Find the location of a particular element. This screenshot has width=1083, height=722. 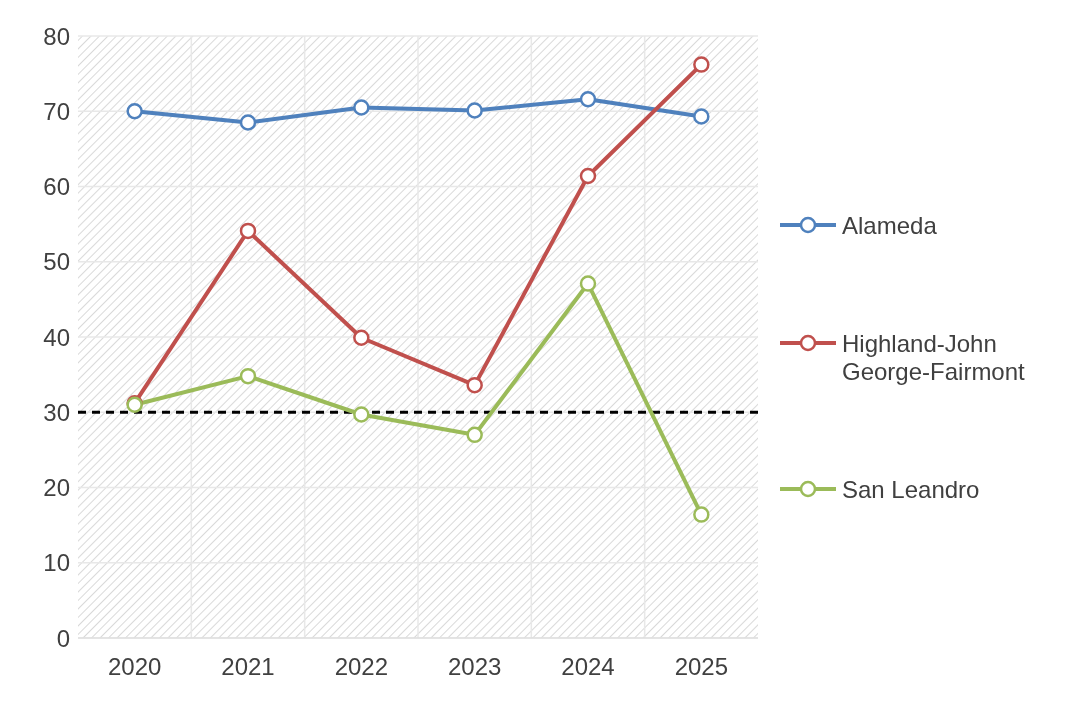

x-tick-label: 2025 is located at coordinates (701, 667).